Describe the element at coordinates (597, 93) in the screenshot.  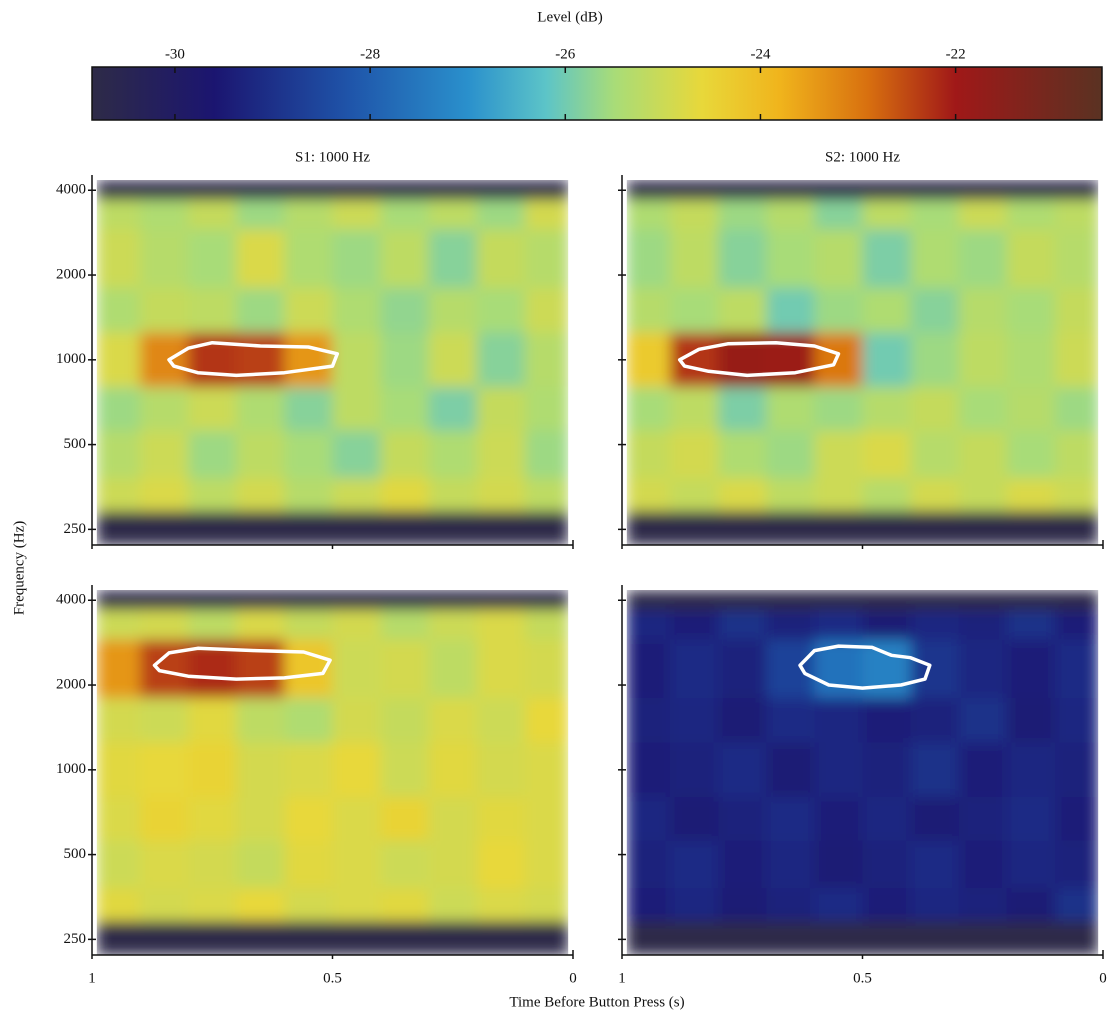
I see `colorbar` at that location.